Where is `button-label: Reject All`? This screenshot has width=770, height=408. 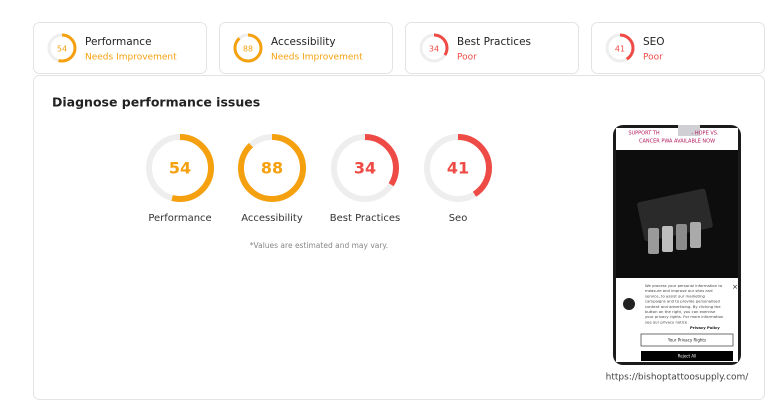
button-label: Reject All is located at coordinates (687, 356).